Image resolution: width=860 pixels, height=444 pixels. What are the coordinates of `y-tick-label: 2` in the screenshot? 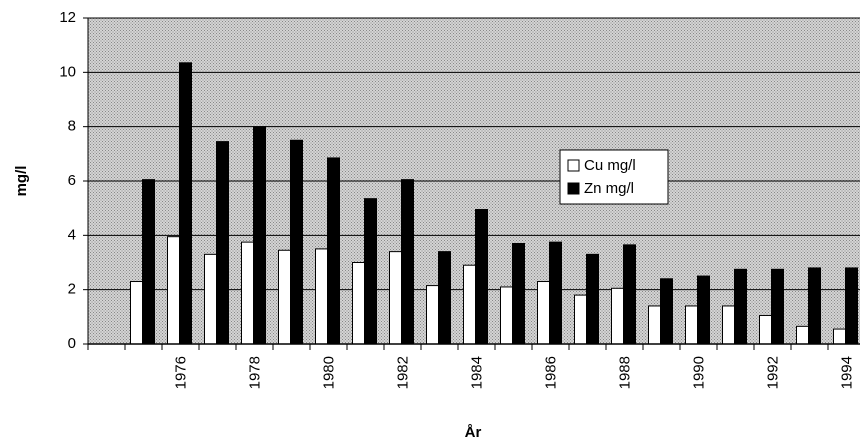 It's located at (72, 289).